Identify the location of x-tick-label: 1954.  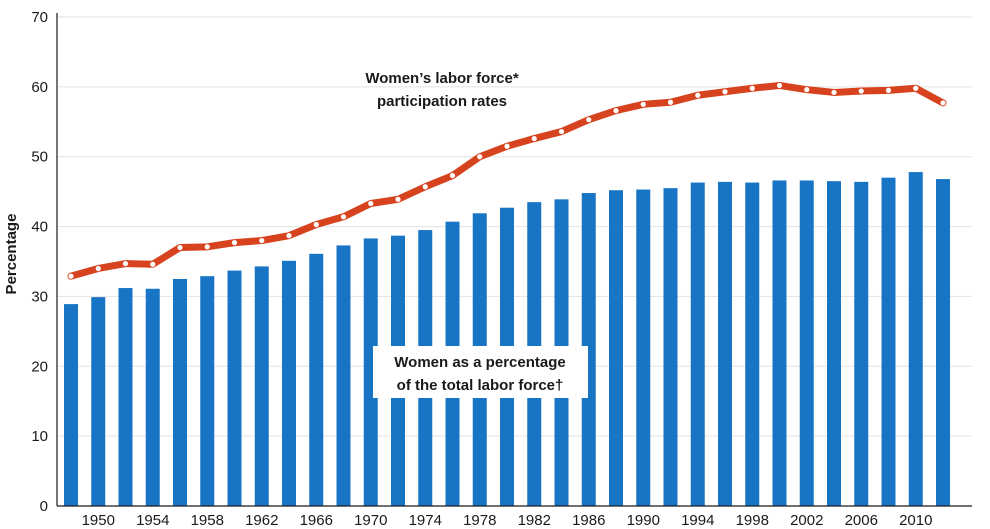
(152, 520).